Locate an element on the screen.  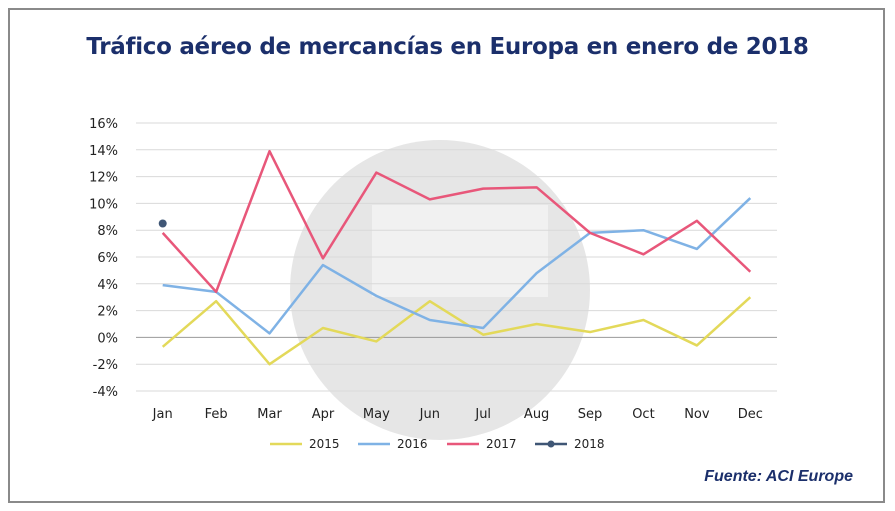
y-tick-label: 12% is located at coordinates (103, 178).